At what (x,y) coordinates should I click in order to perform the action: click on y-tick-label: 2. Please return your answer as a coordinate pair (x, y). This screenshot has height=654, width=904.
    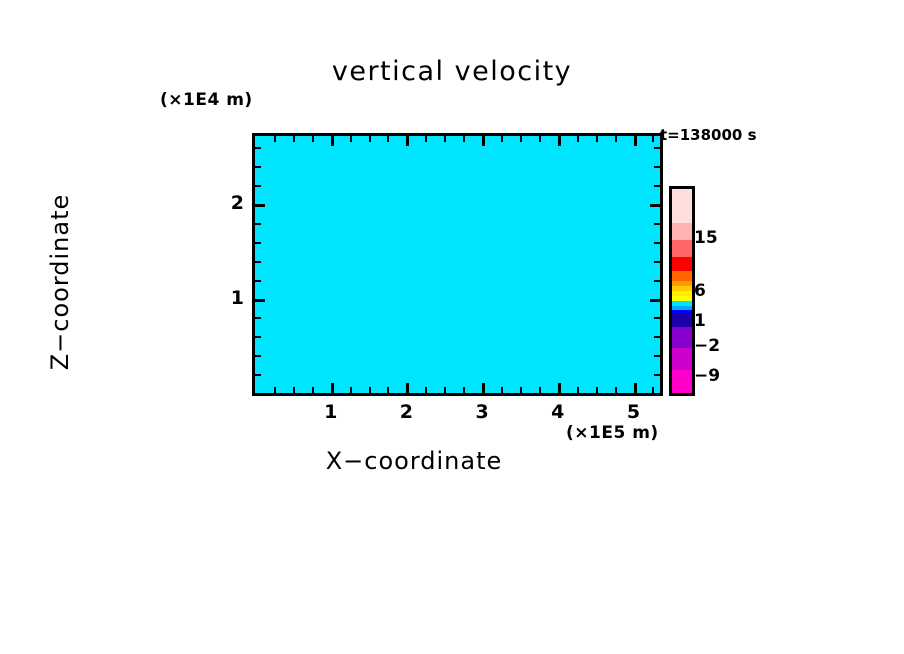
    Looking at the image, I should click on (237, 203).